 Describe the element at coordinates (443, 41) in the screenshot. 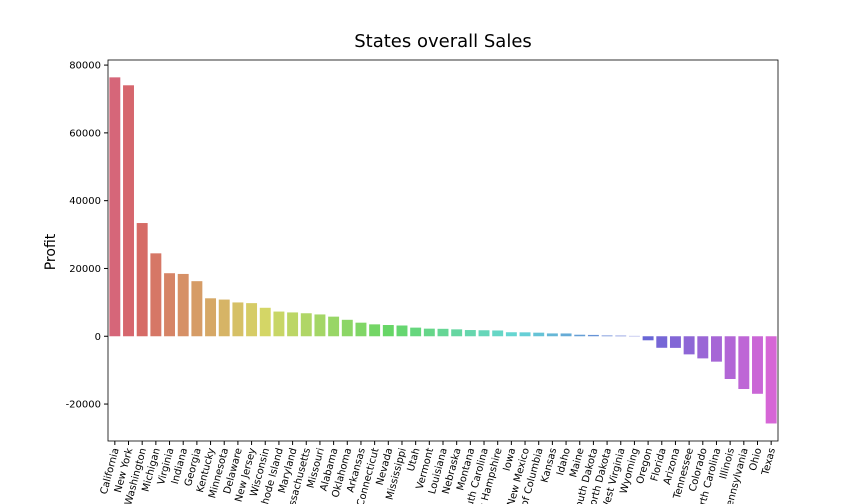

I see `chart-title: States overall Sales` at that location.